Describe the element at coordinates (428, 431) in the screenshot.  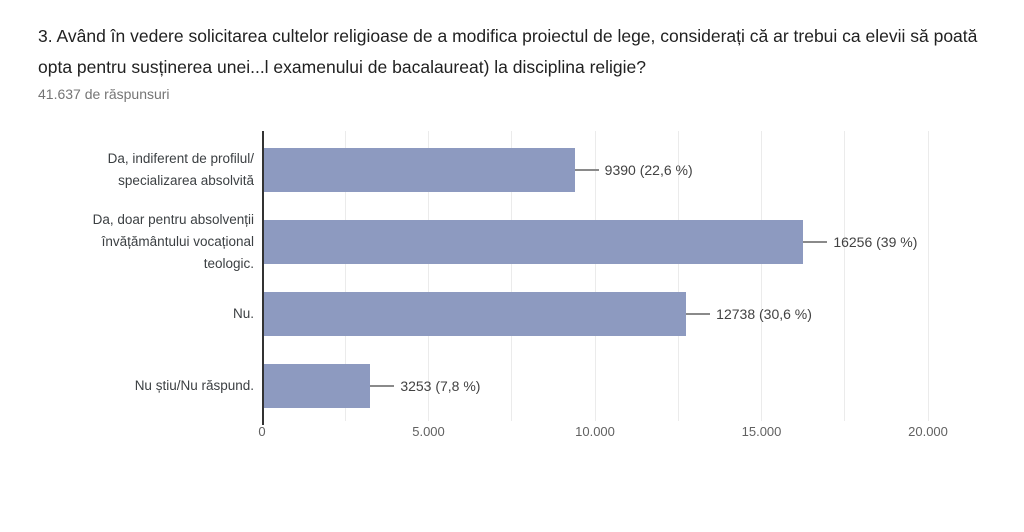
I see `x-tick-label: 5.000` at that location.